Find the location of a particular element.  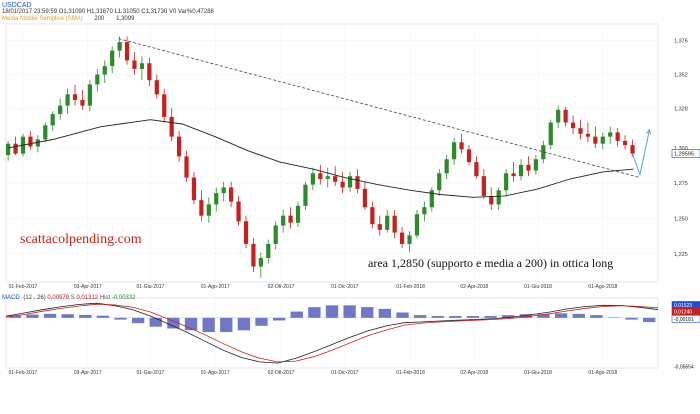

macd-histogram is located at coordinates (332, 319).